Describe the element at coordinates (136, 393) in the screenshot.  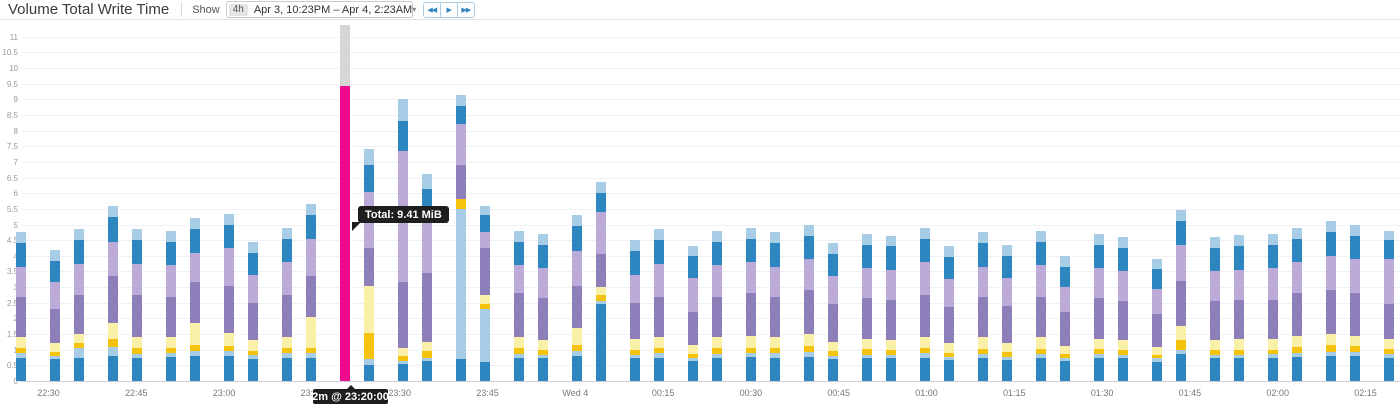
I see `x-axis-label: 22:45` at that location.